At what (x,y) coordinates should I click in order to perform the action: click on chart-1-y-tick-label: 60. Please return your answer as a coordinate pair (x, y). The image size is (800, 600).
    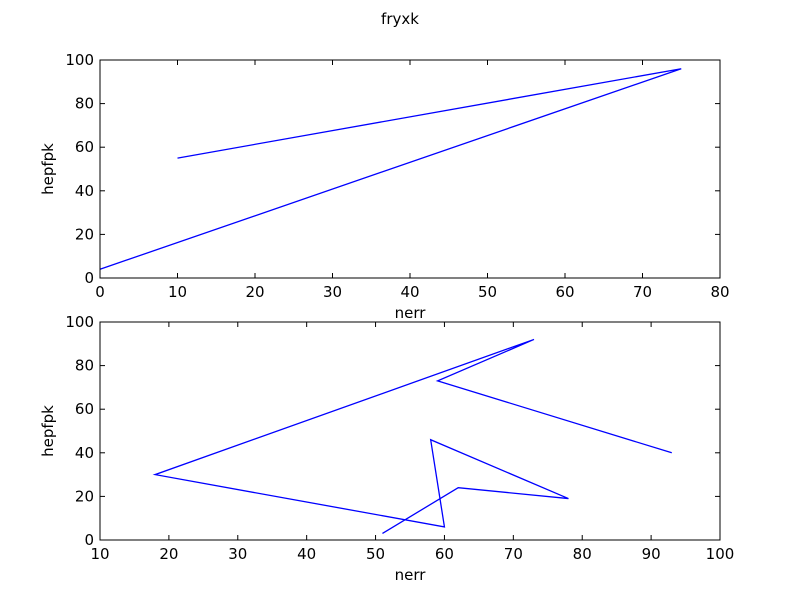
    Looking at the image, I should click on (84, 409).